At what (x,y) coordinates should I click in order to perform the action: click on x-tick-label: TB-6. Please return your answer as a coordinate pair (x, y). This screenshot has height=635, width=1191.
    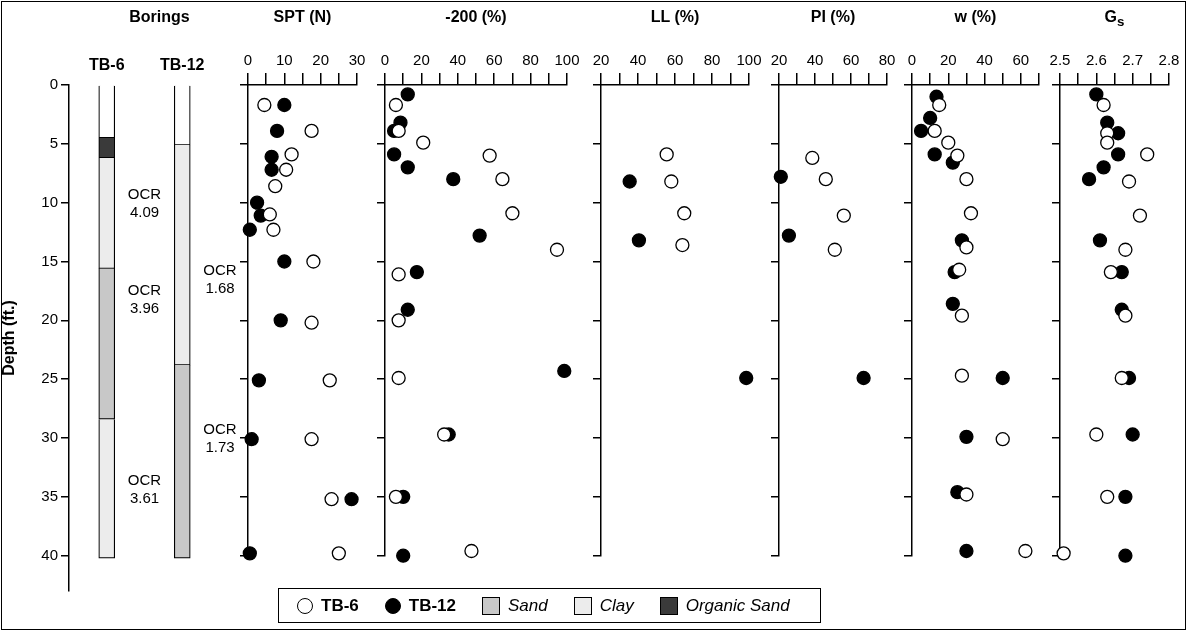
    Looking at the image, I should click on (106, 64).